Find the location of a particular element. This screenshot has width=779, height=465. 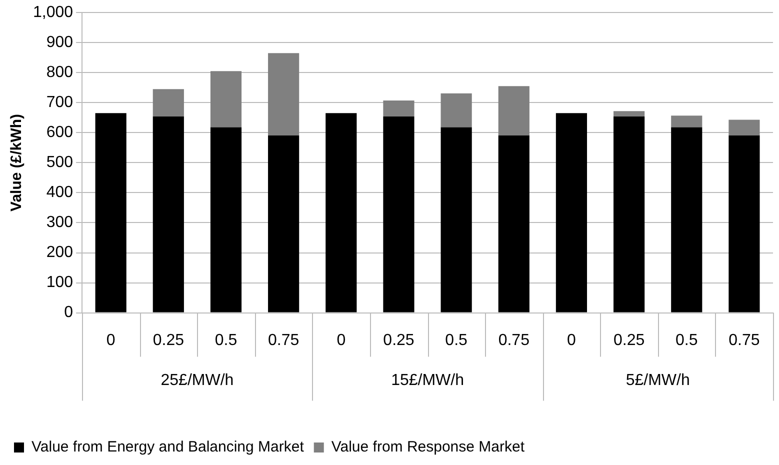

text: 5£/MW/h is located at coordinates (658, 381).